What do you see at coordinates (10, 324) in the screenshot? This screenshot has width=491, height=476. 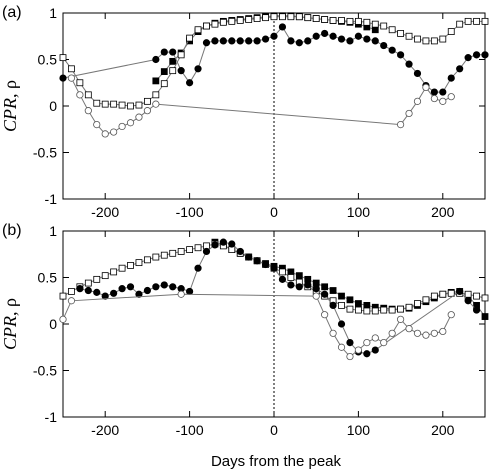 I see `y-axis-label: CPR, ρ` at bounding box center [10, 324].